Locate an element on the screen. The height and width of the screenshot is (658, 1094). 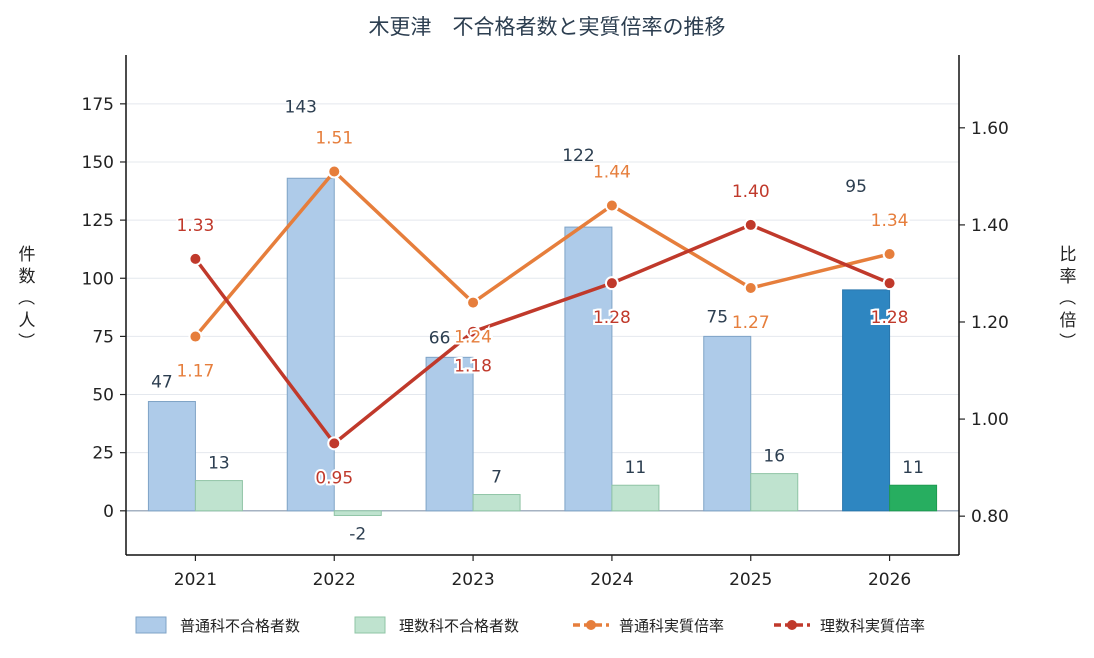
bar-value-label: 143 is located at coordinates (301, 107).